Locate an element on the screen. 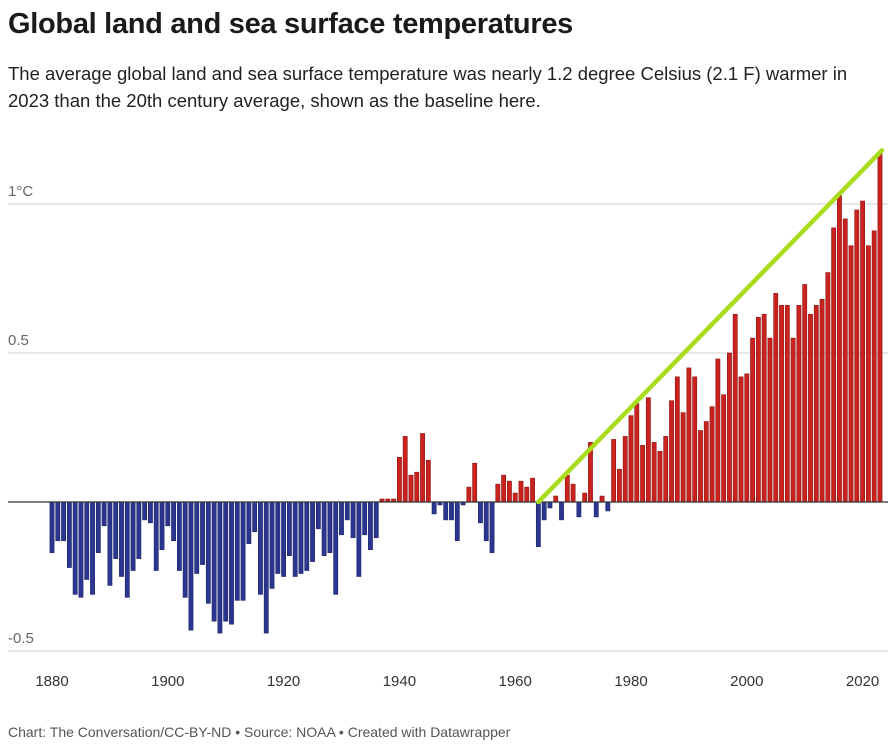 The width and height of the screenshot is (896, 749). bar-2023 is located at coordinates (880, 328).